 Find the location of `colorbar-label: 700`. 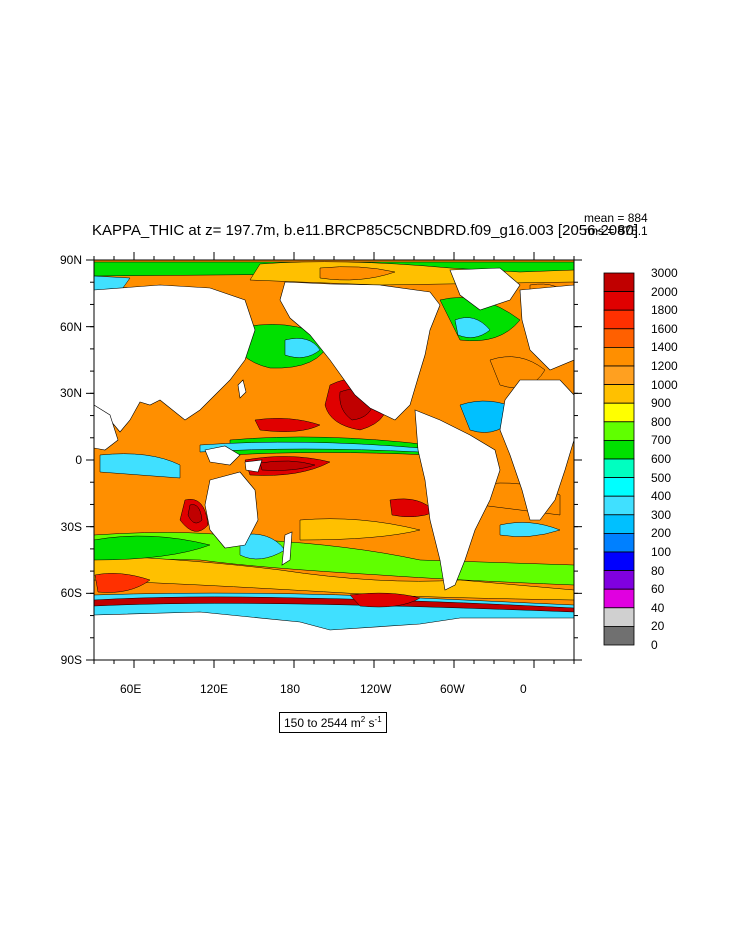

colorbar-label: 700 is located at coordinates (661, 440).